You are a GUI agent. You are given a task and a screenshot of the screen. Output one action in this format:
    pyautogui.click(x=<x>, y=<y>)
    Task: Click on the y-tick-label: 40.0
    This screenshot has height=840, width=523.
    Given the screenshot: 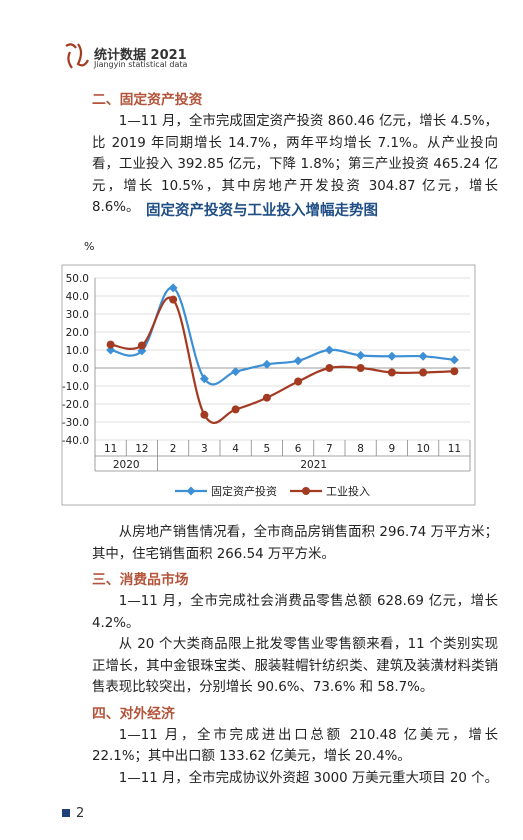 What is the action you would take?
    pyautogui.click(x=77, y=297)
    